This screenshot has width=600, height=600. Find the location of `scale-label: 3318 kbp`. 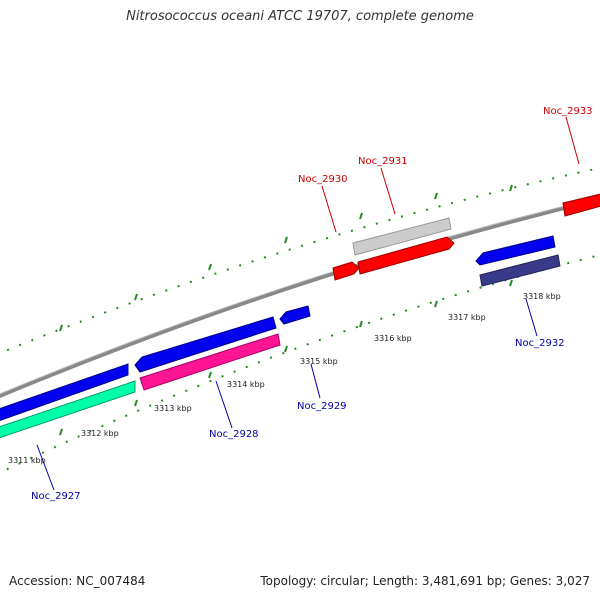

scale-label: 3318 kbp is located at coordinates (542, 296).